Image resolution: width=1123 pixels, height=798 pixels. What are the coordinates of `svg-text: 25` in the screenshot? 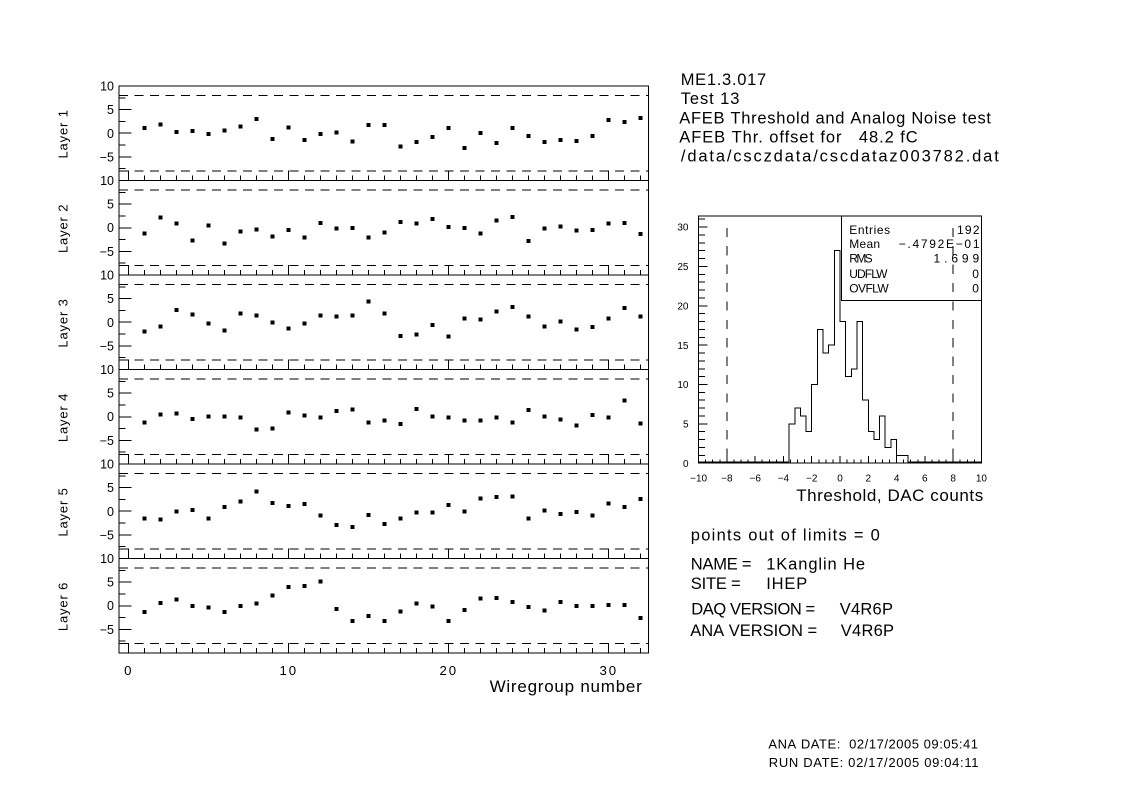 It's located at (683, 267).